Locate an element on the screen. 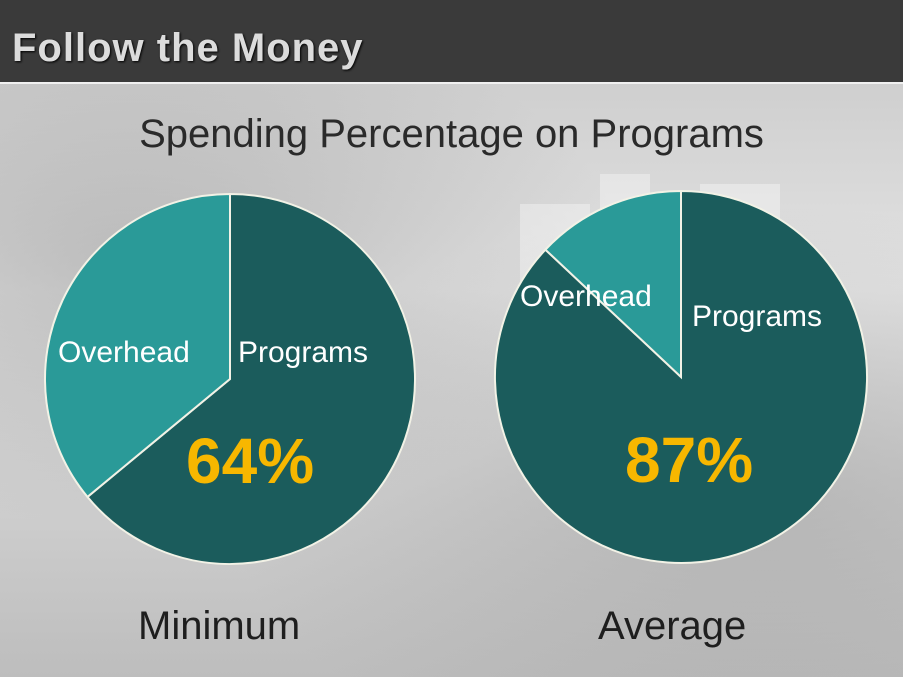  page-title: Follow the Money is located at coordinates (188, 48).